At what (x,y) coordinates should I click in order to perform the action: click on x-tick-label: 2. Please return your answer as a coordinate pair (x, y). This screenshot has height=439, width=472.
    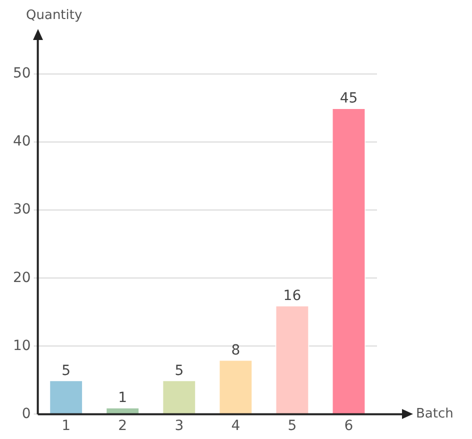
    Looking at the image, I should click on (123, 426).